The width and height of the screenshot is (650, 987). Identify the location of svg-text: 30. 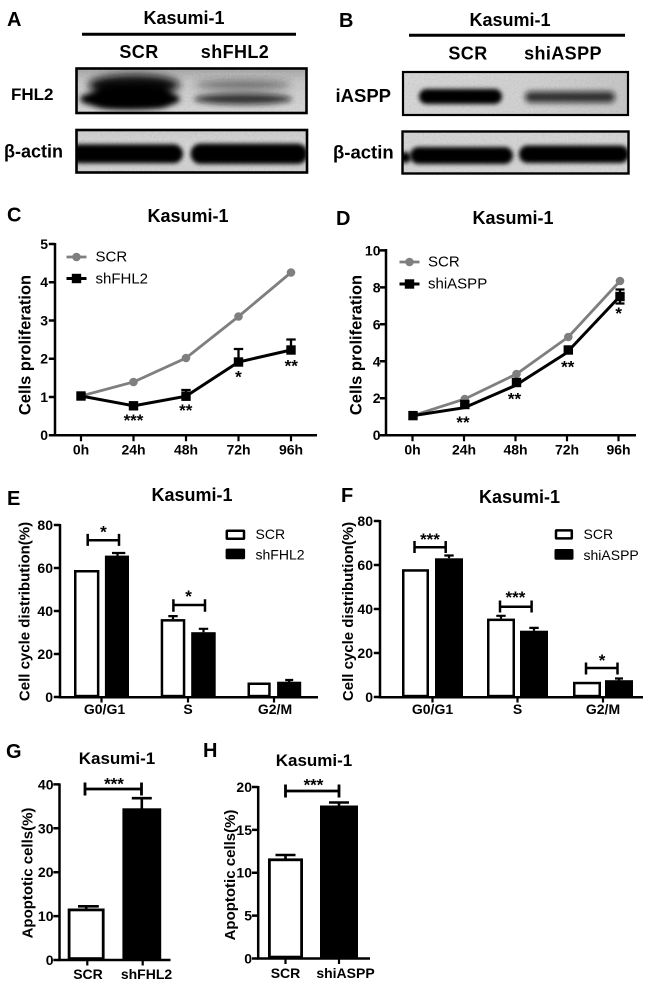
(46, 828).